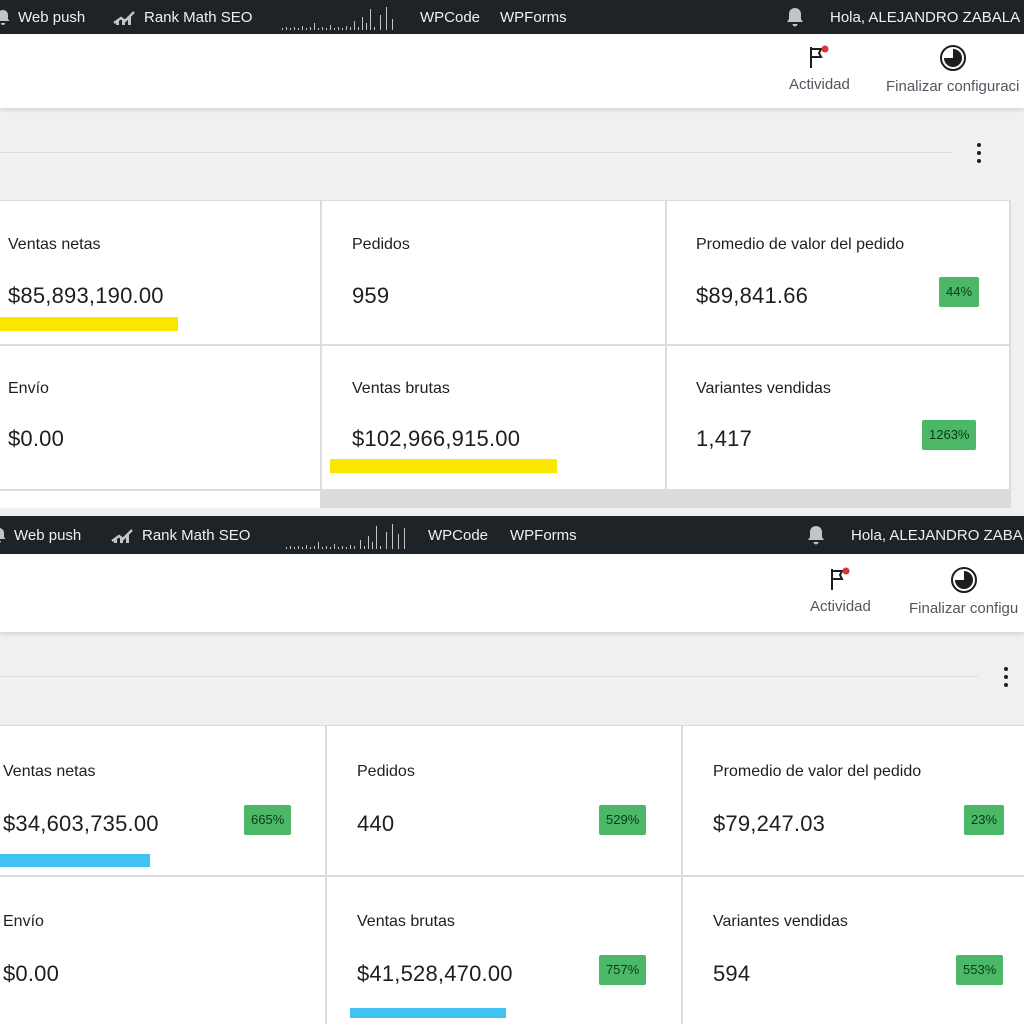 The image size is (1024, 1024). I want to click on user-greeting: Hola, ALEJANDRO ZABA, so click(937, 535).